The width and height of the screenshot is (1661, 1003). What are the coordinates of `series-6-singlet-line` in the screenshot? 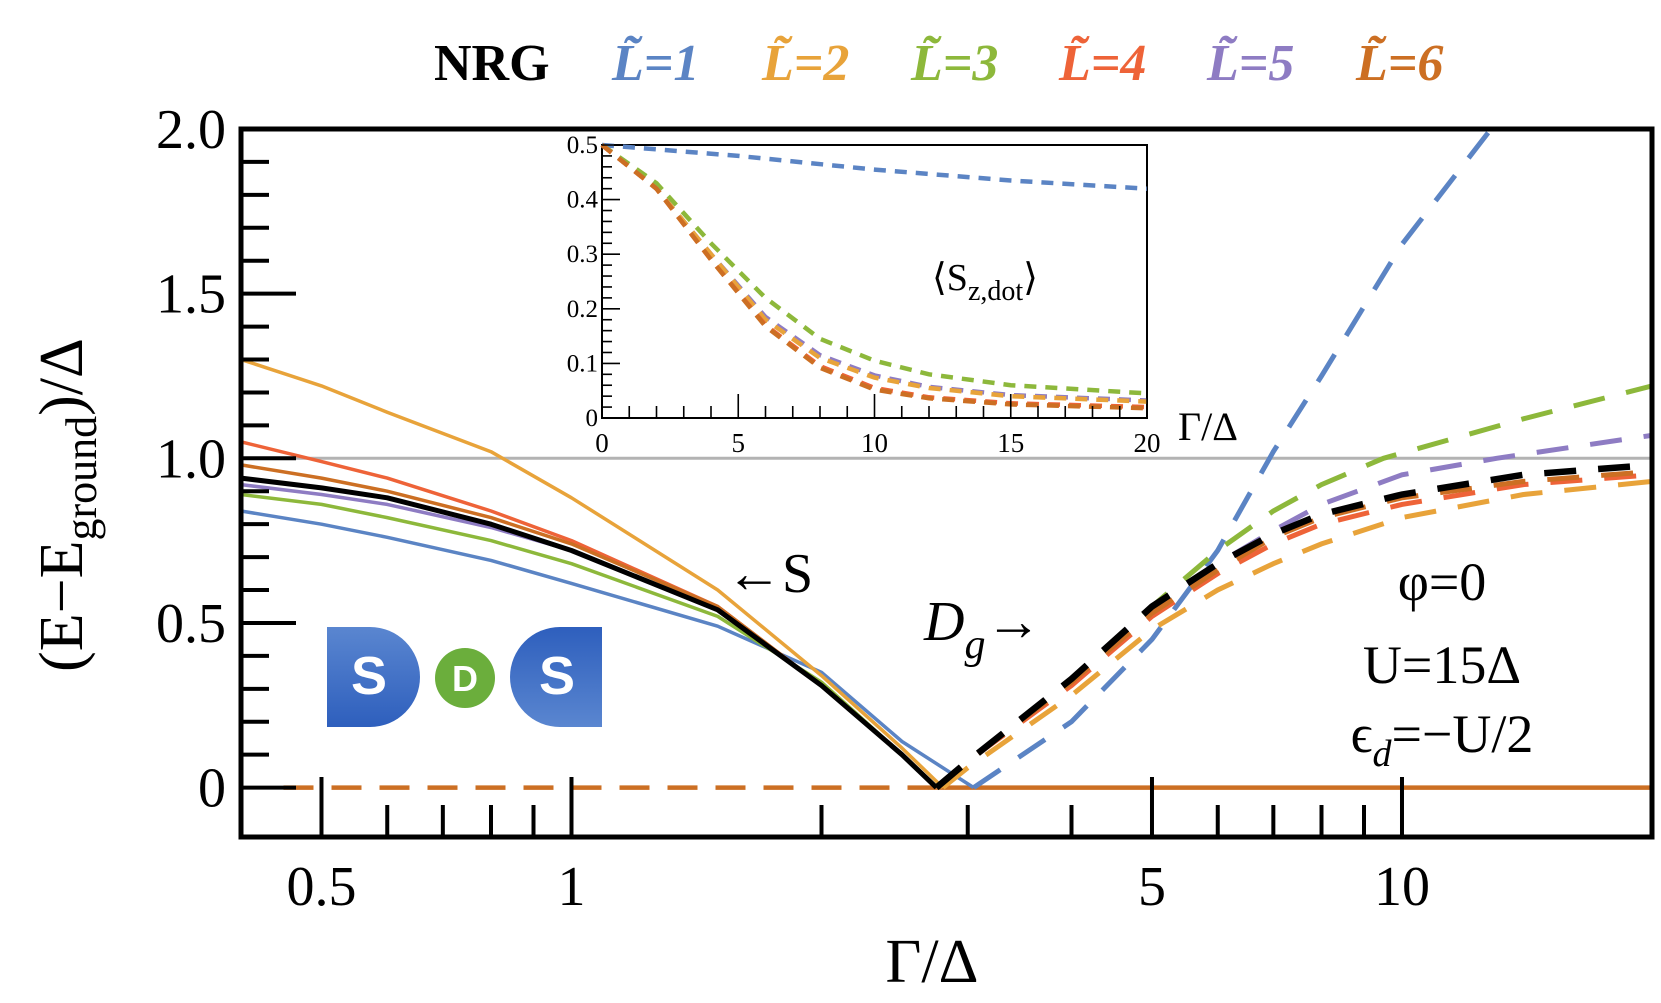 It's located at (589, 626).